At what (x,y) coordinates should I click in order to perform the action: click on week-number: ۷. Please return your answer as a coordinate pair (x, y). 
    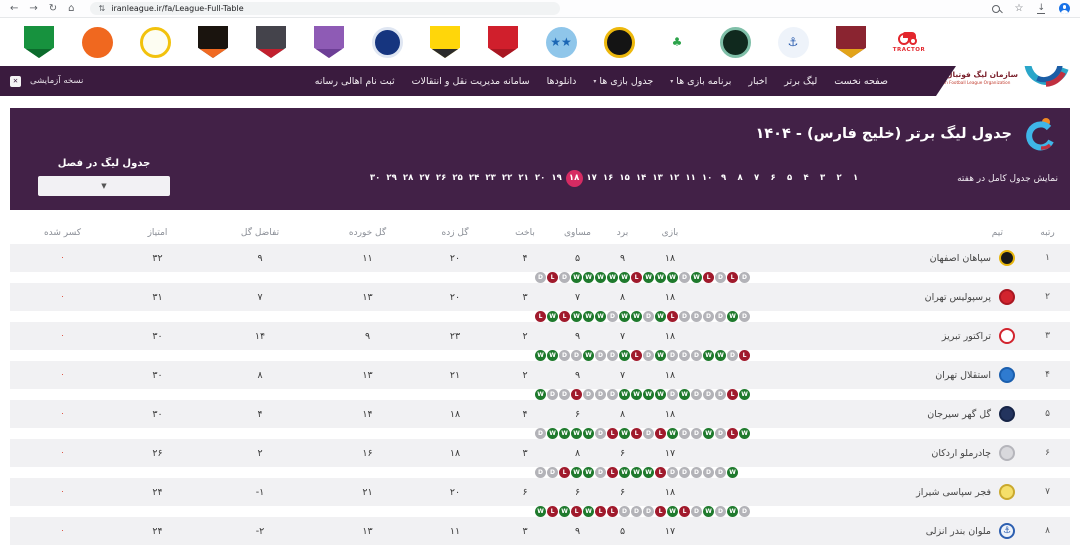
    Looking at the image, I should click on (756, 178).